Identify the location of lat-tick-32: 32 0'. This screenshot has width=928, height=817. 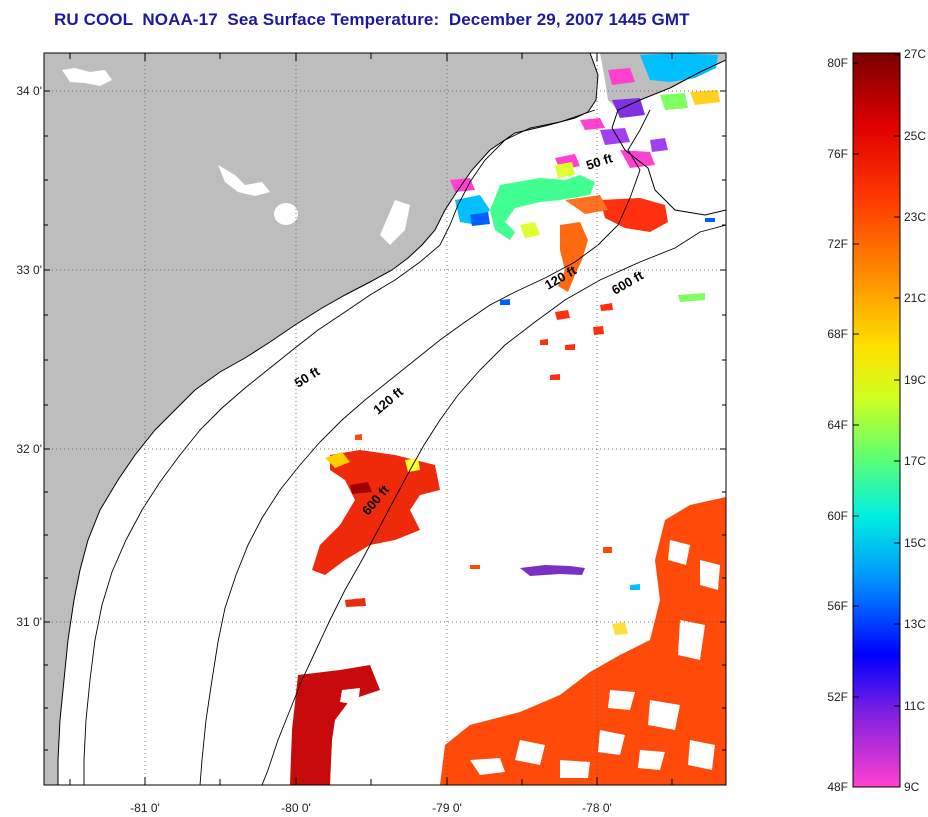
(29, 449).